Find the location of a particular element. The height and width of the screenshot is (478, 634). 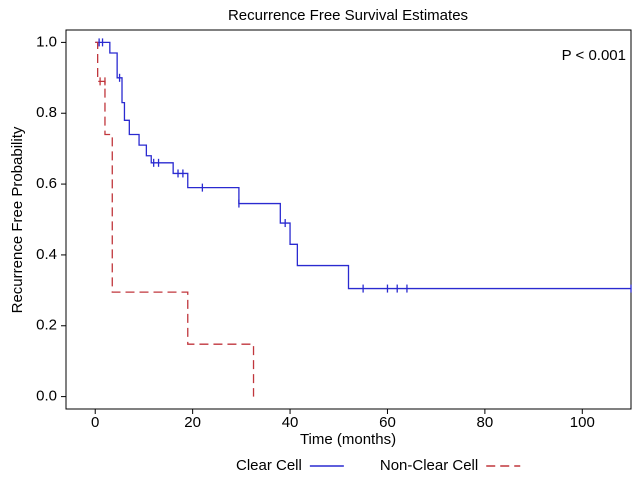

y-tick-label: 0.2 is located at coordinates (46, 325).